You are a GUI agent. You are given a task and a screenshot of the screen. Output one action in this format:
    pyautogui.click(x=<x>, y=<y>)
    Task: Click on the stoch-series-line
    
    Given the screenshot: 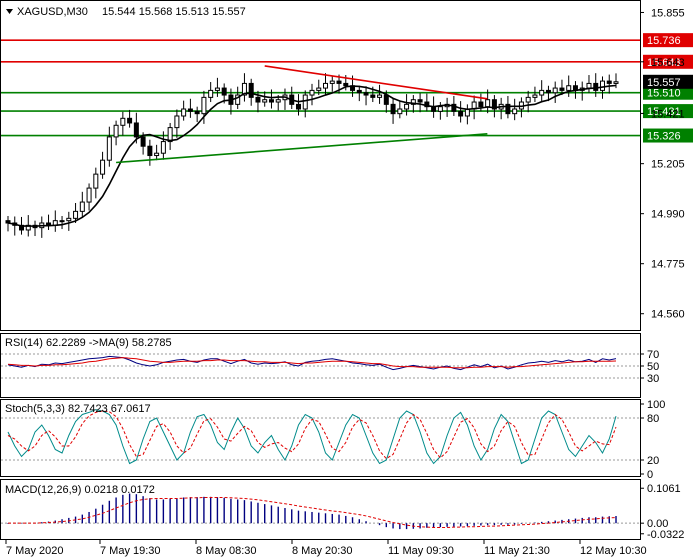 What is the action you would take?
    pyautogui.click(x=312, y=435)
    